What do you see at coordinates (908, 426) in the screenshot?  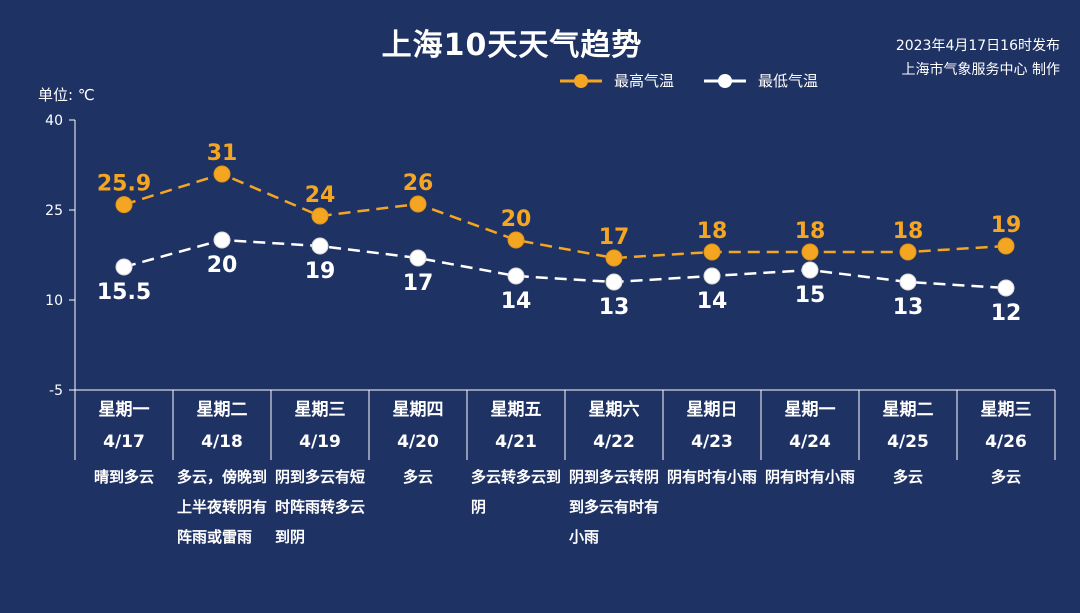 I see `day-header: 星期二 4/25` at bounding box center [908, 426].